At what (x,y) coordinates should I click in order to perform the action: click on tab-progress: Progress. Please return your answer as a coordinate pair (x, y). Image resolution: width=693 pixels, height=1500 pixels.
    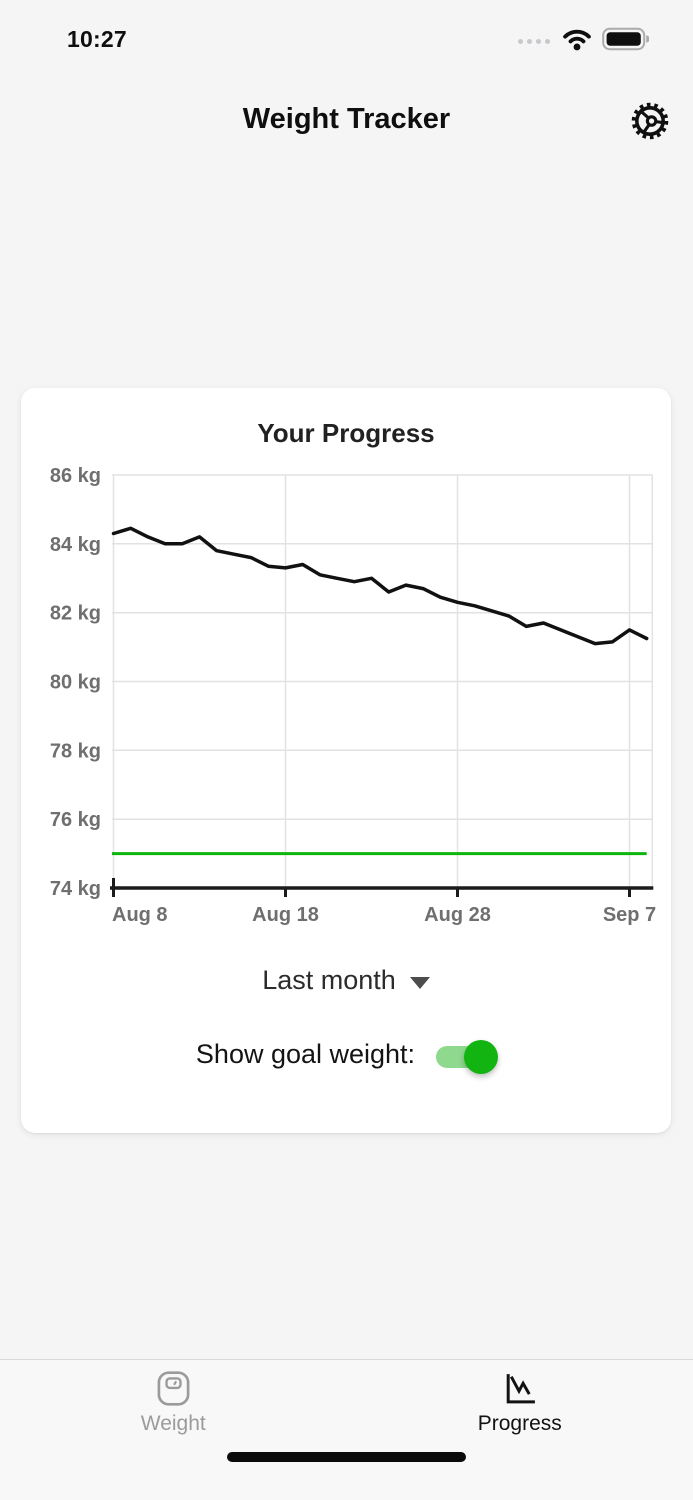
    Looking at the image, I should click on (520, 1430).